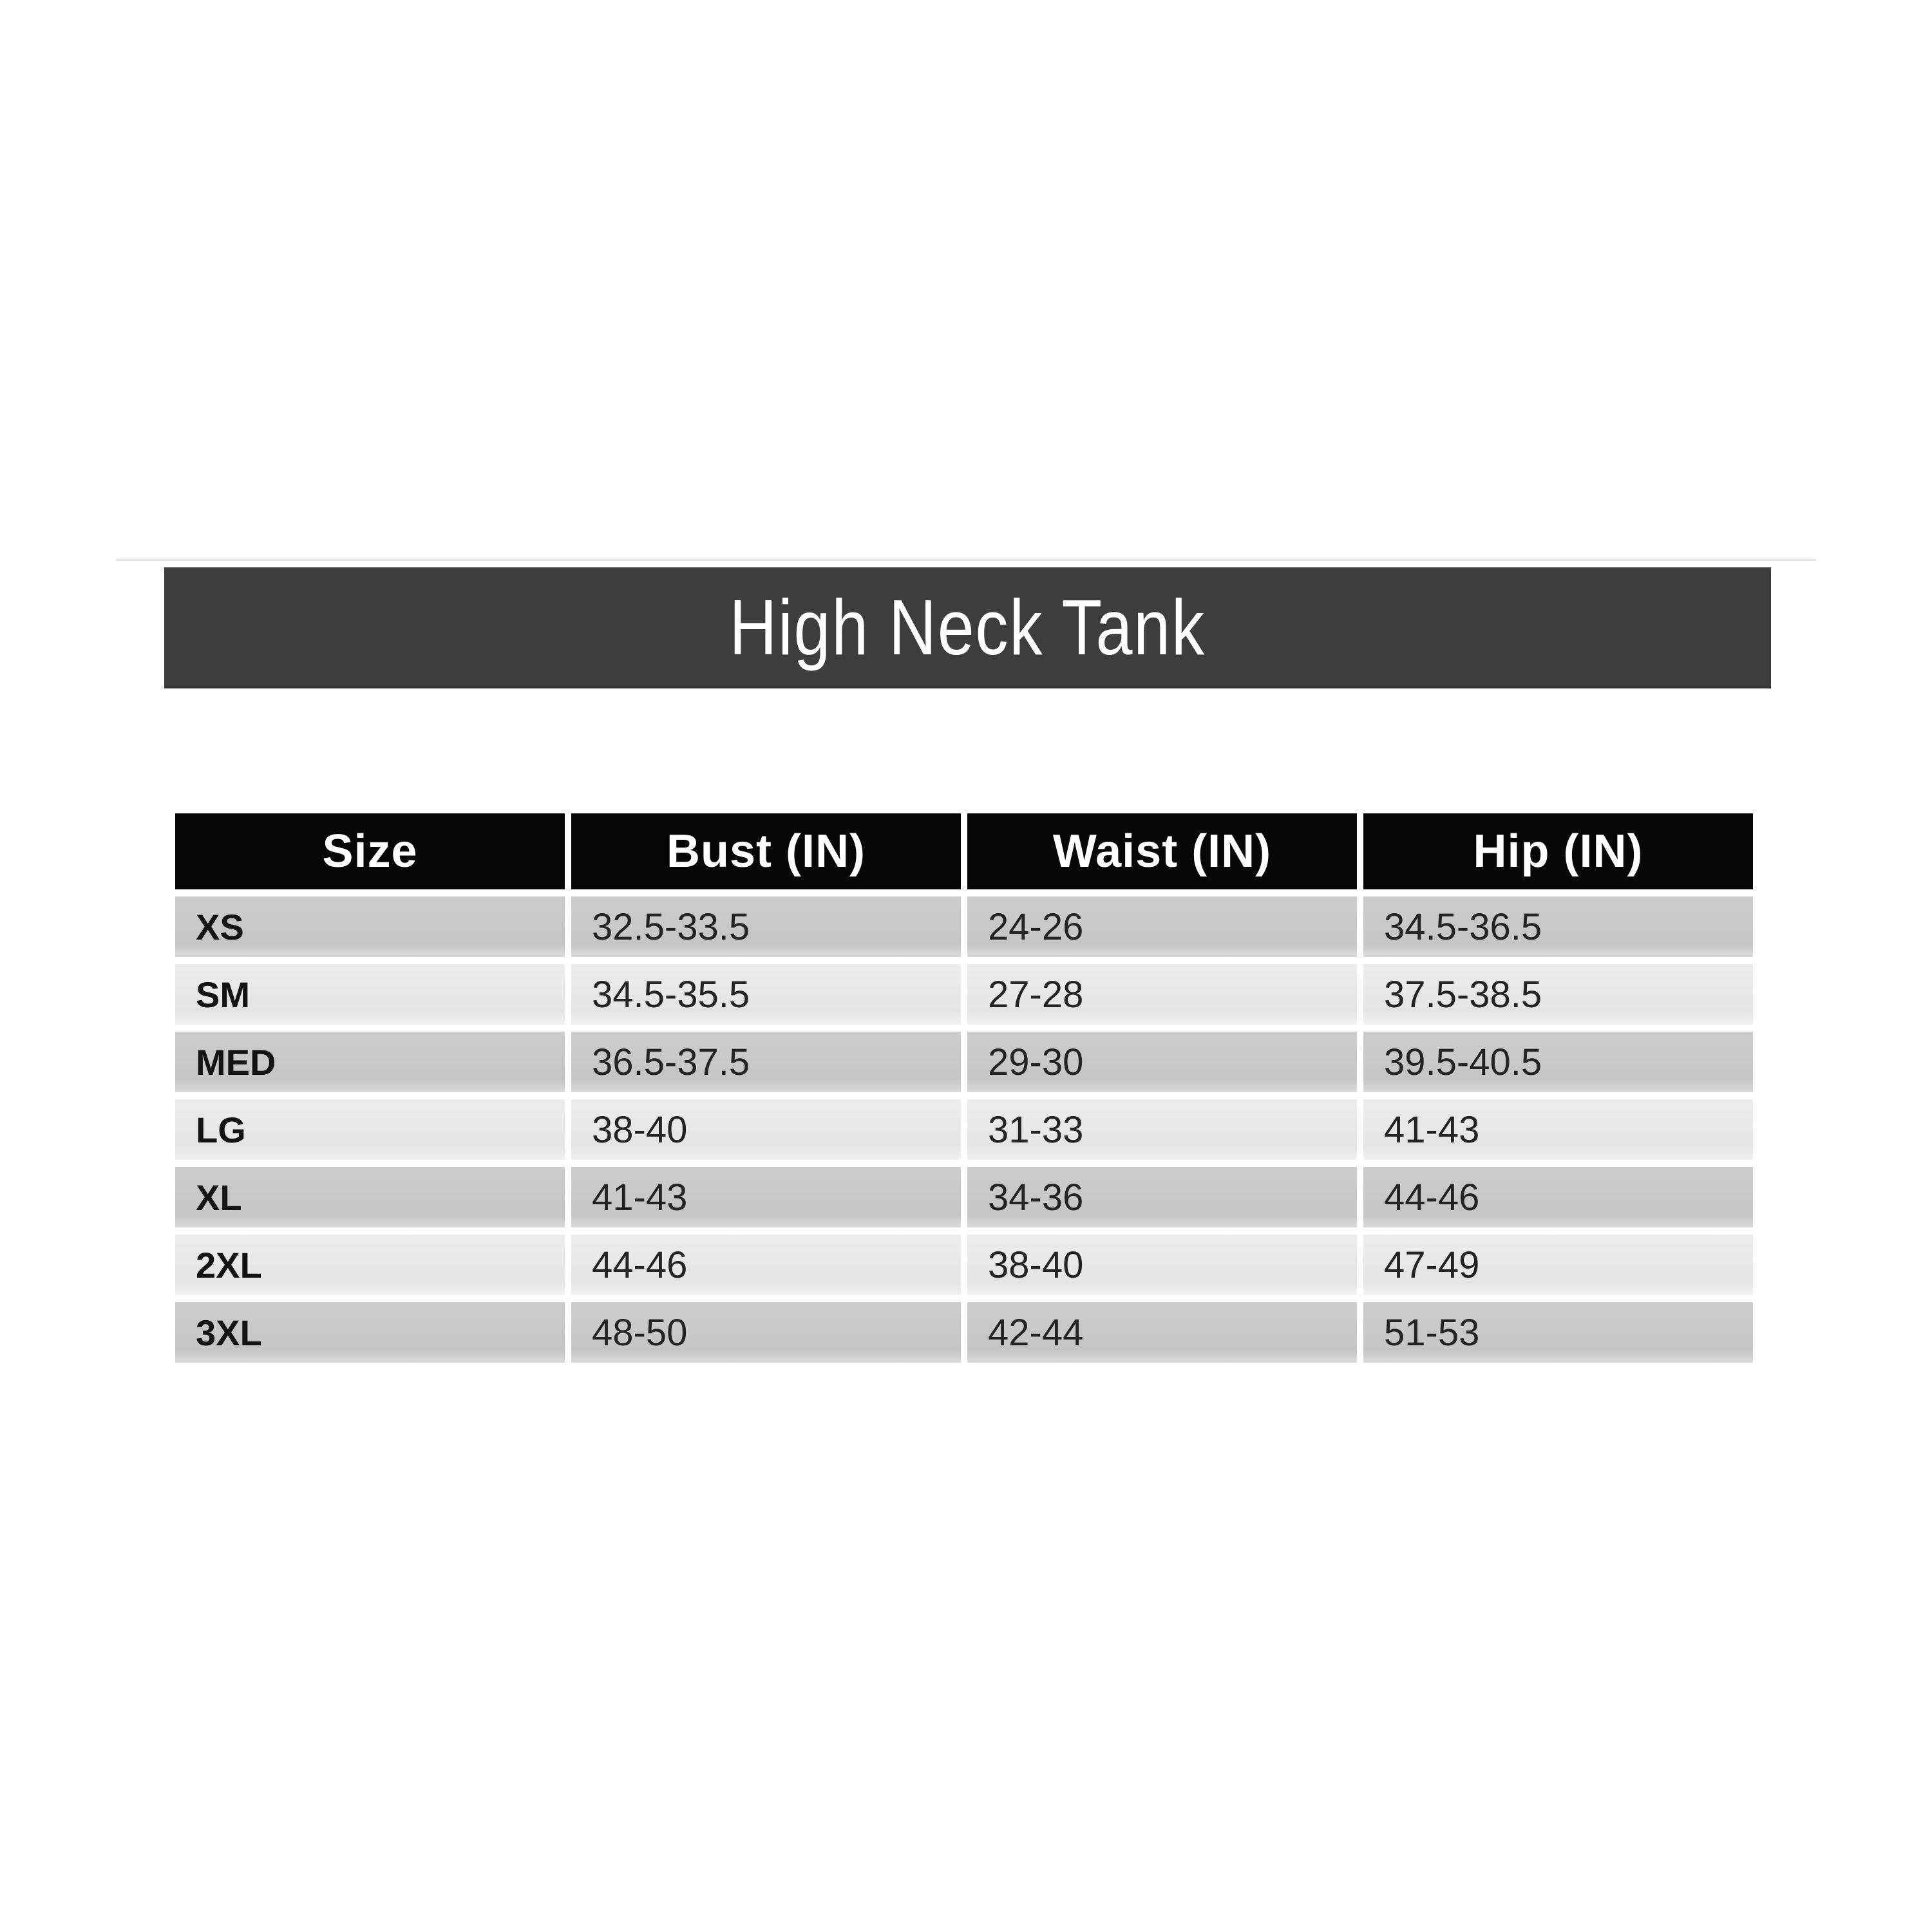  What do you see at coordinates (1162, 926) in the screenshot?
I see `waist-cell: 24-26` at bounding box center [1162, 926].